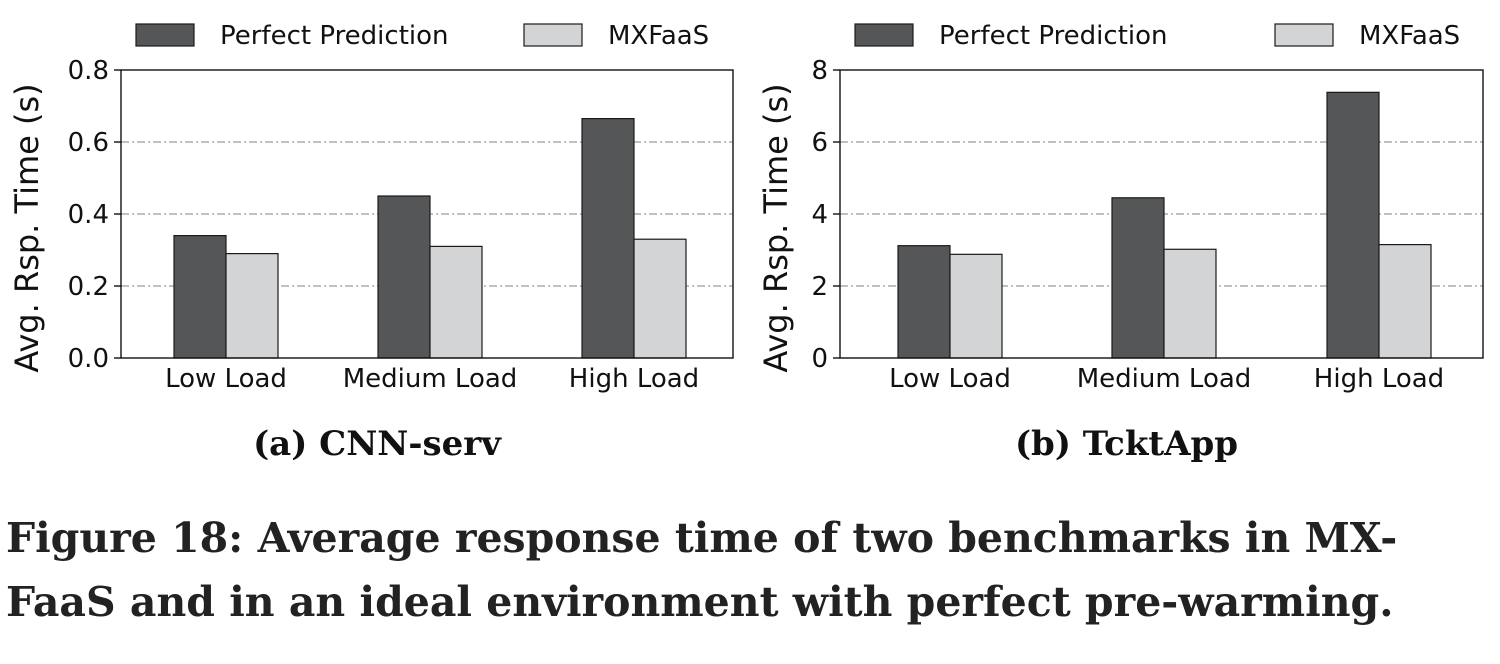  What do you see at coordinates (377, 444) in the screenshot?
I see `subfigure-caption: (a) CNN-serv` at bounding box center [377, 444].